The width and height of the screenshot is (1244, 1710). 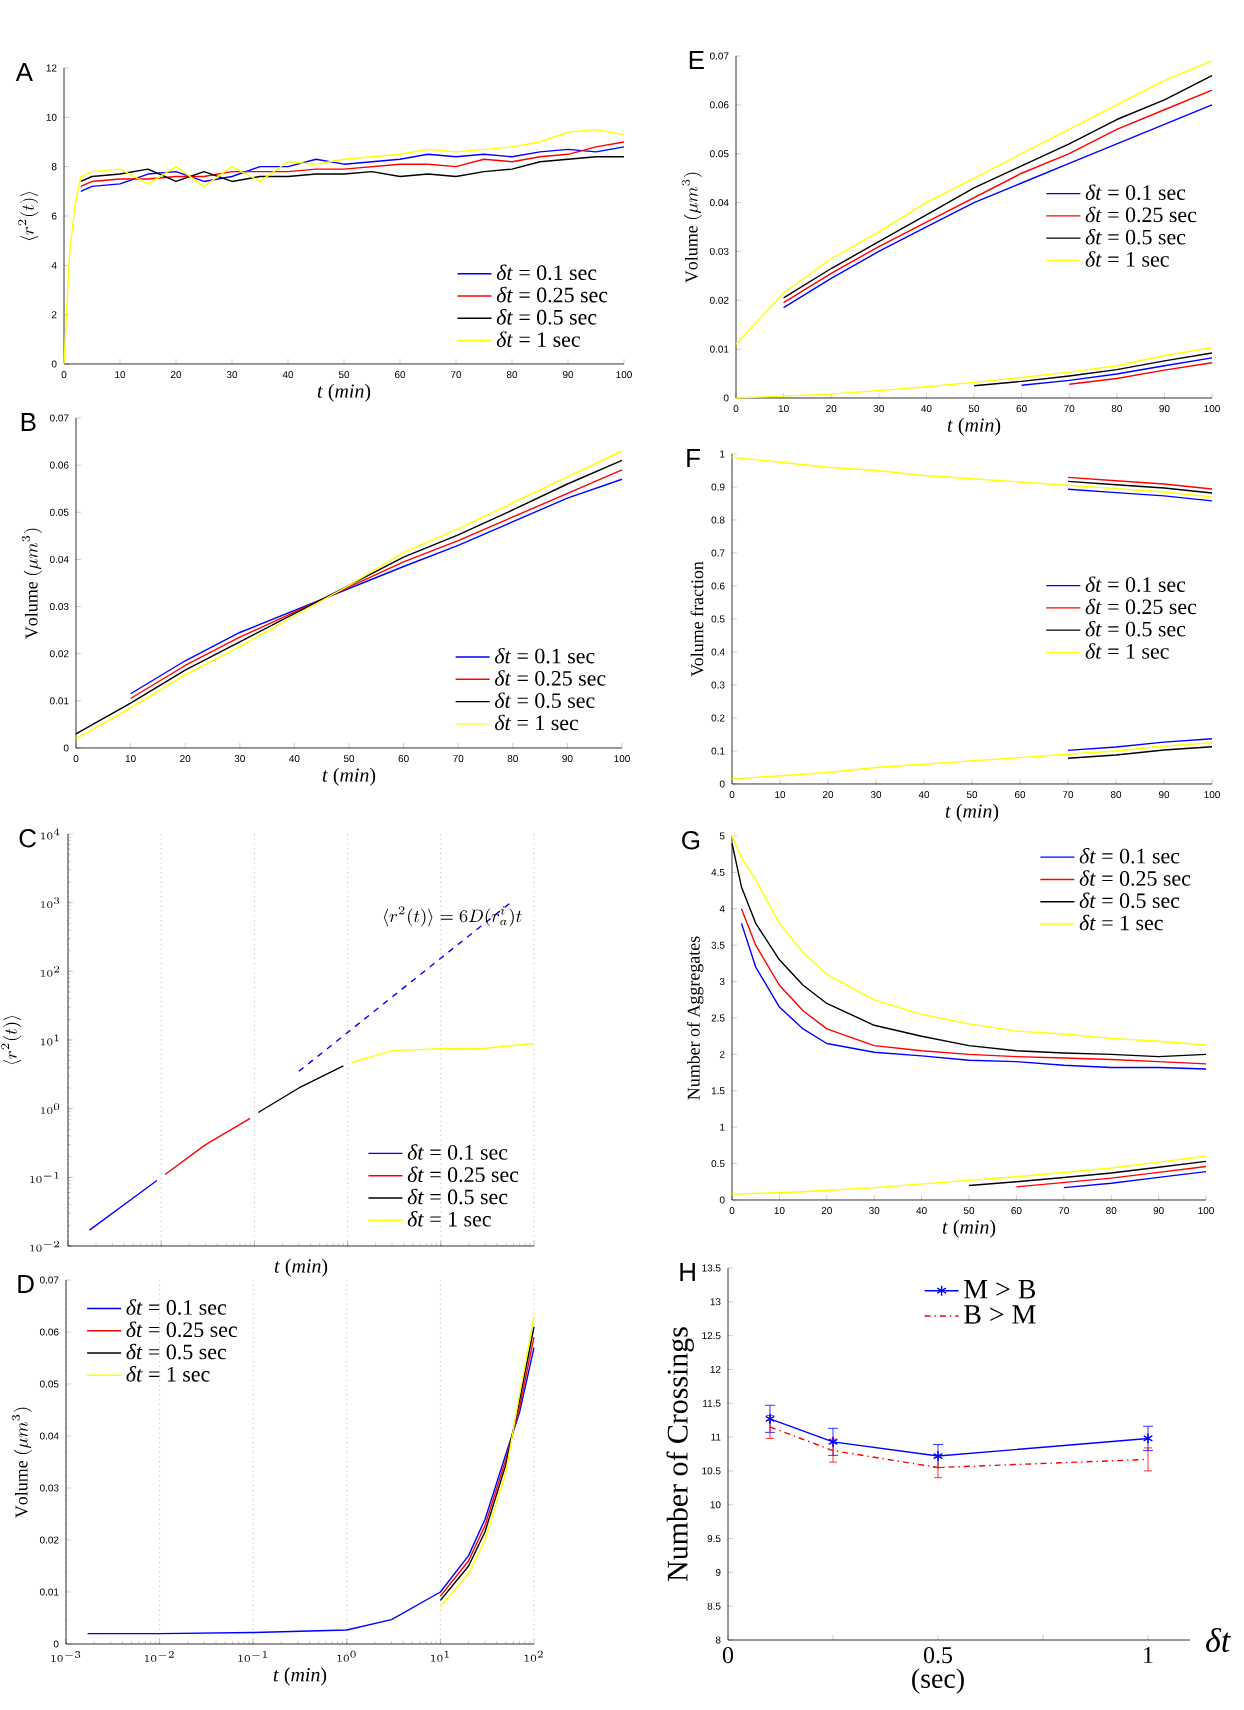 What do you see at coordinates (691, 840) in the screenshot?
I see `chart-title: G` at bounding box center [691, 840].